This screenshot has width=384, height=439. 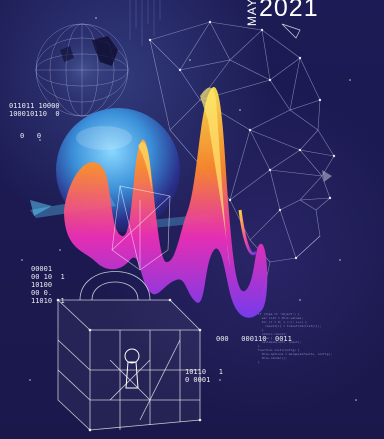 What do you see at coordinates (279, 314) in the screenshot?
I see `code-line: if (type == 'object') {` at bounding box center [279, 314].